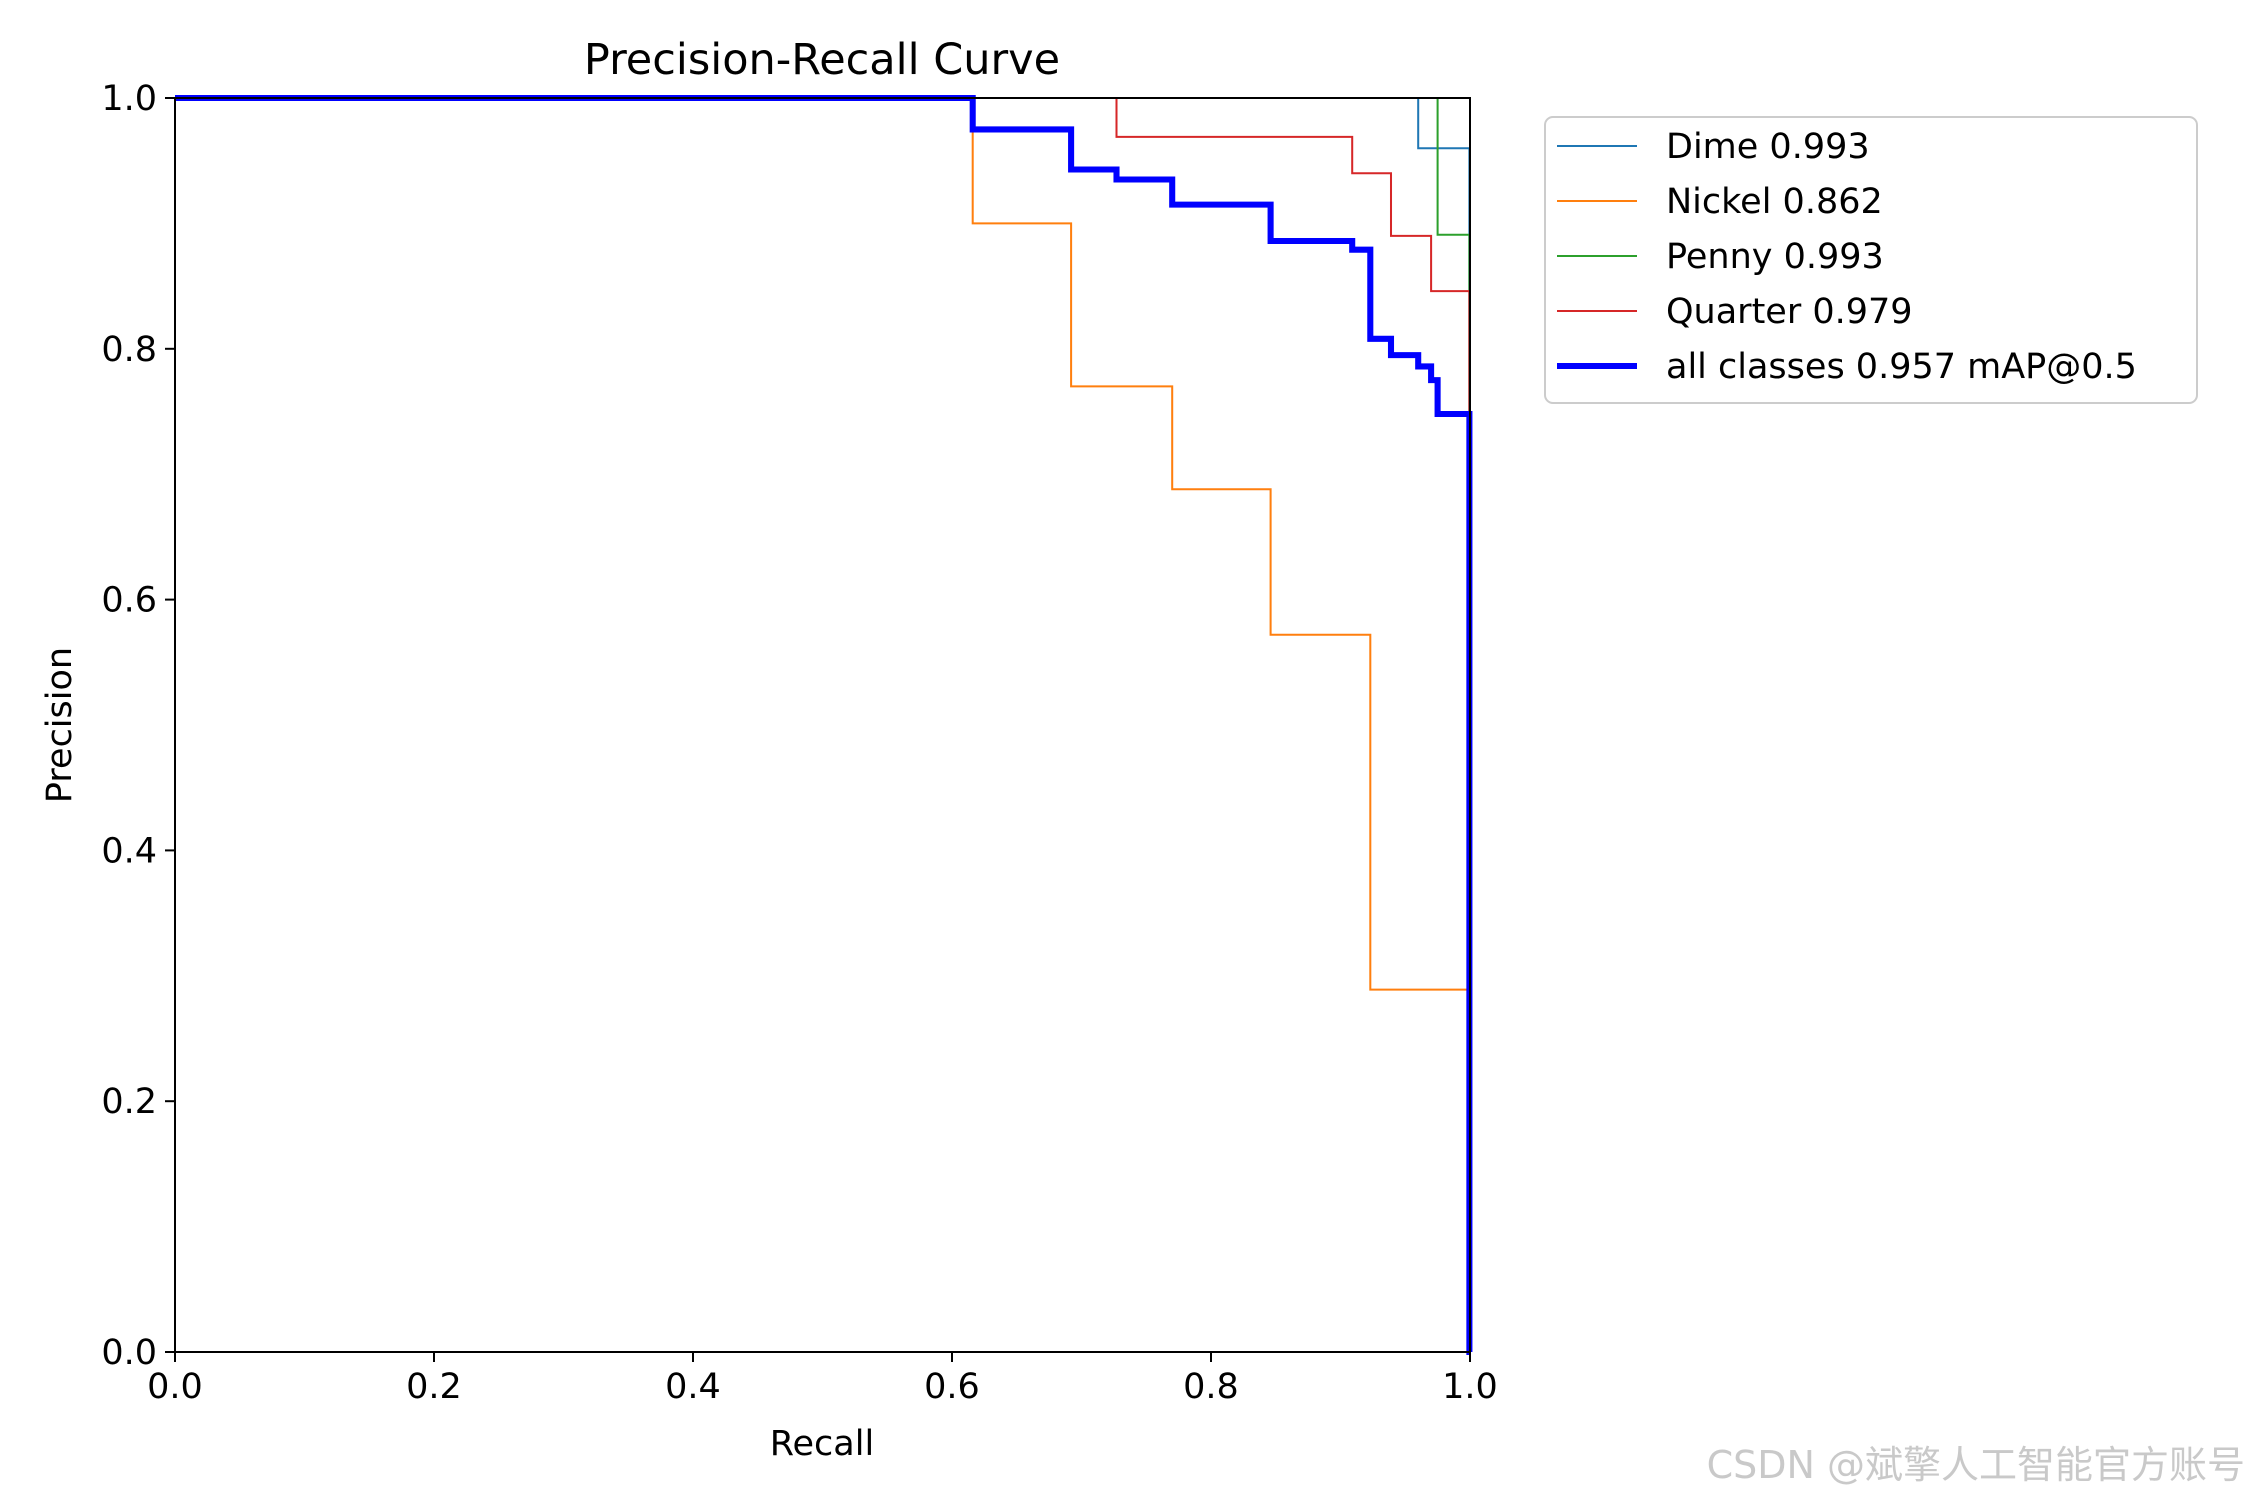  What do you see at coordinates (1775, 257) in the screenshot?
I see `legend-label-penny: Penny 0.993` at bounding box center [1775, 257].